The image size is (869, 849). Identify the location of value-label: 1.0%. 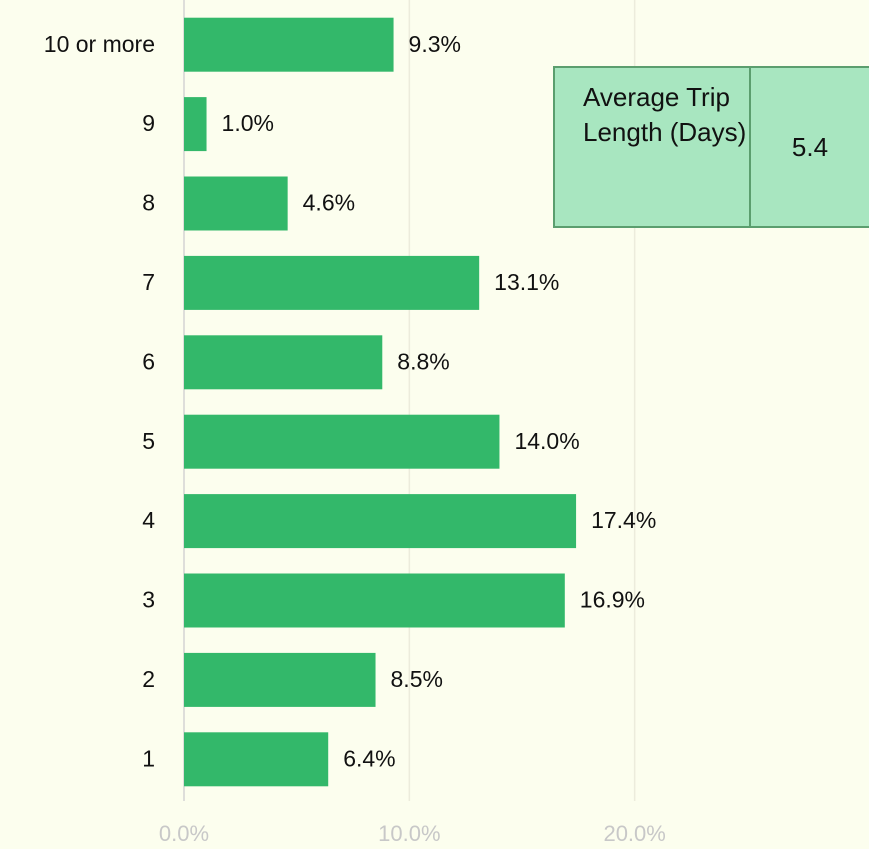
(248, 123).